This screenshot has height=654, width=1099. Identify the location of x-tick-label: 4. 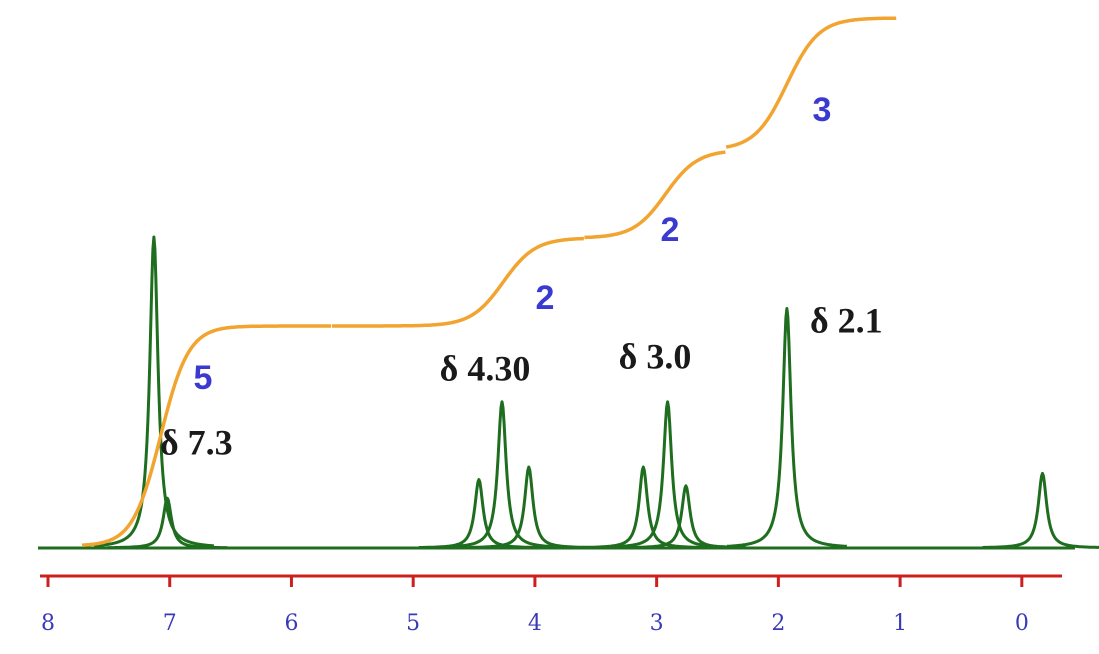
(535, 623).